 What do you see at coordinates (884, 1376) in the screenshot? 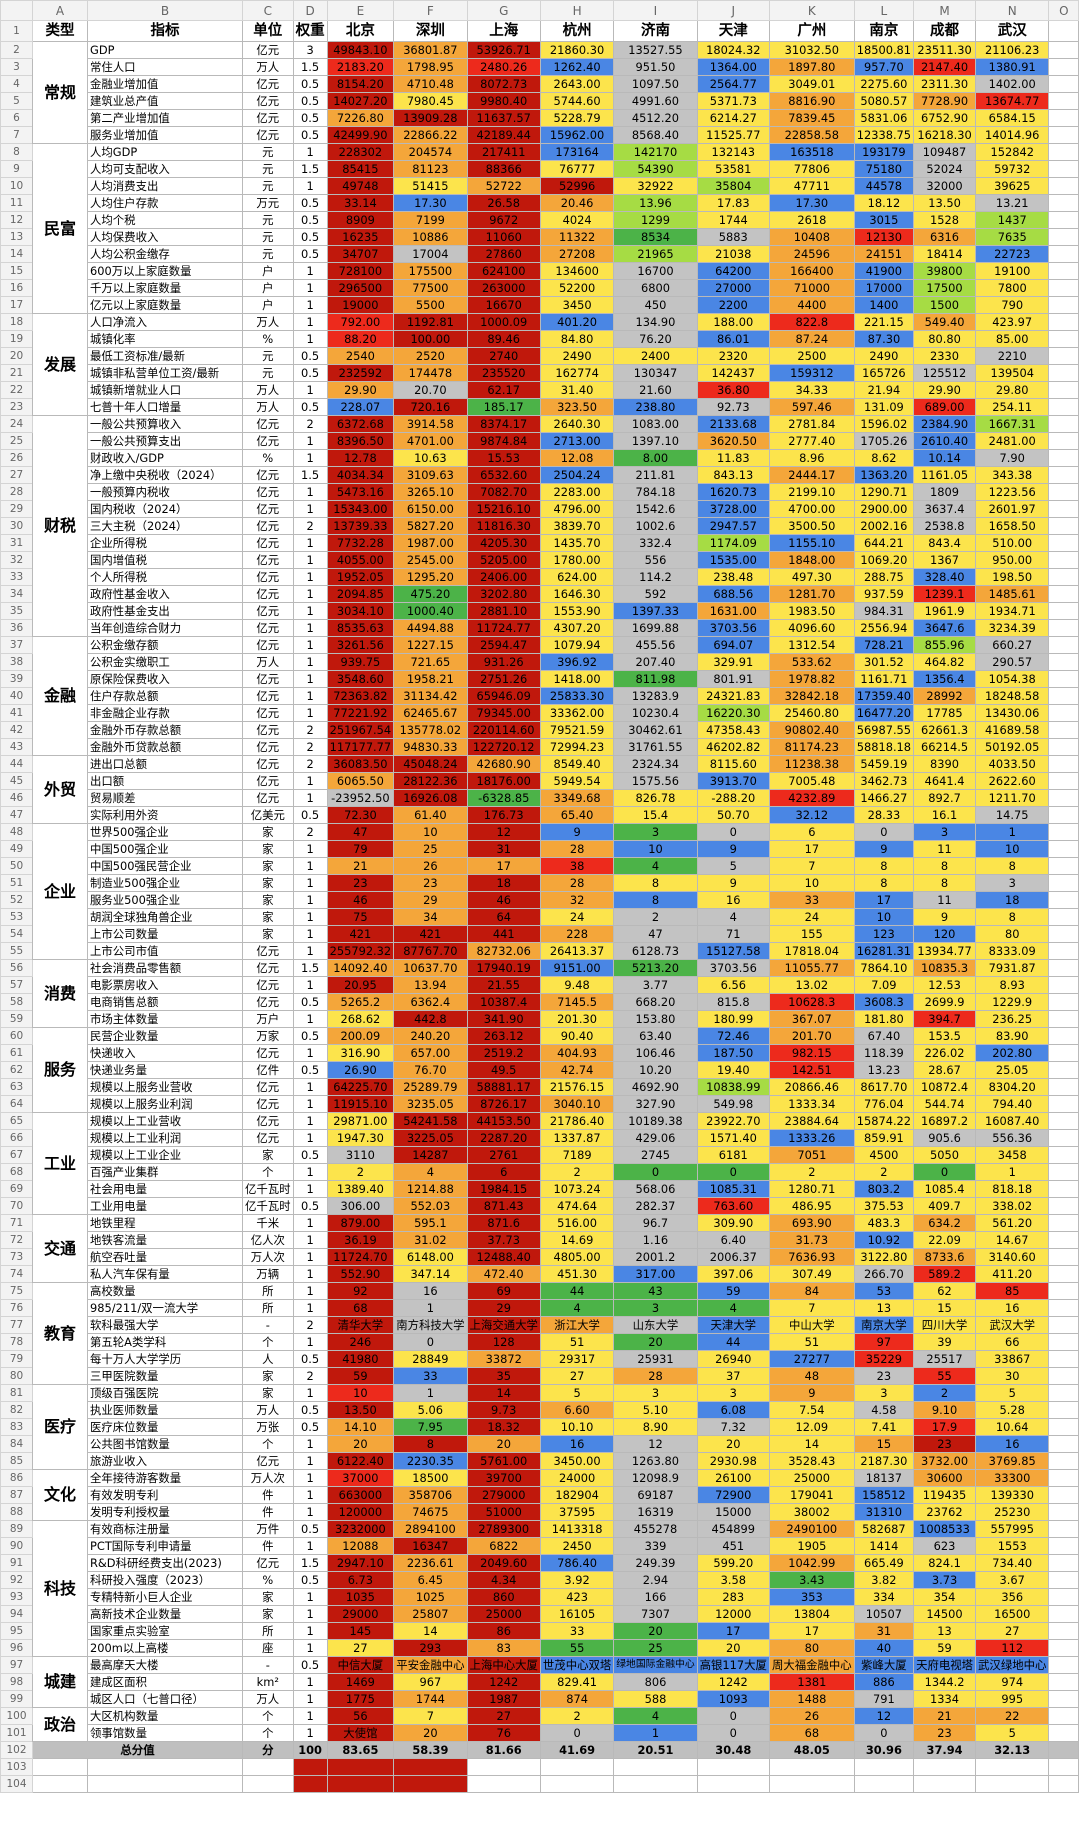
I see `value-cell: 23` at bounding box center [884, 1376].